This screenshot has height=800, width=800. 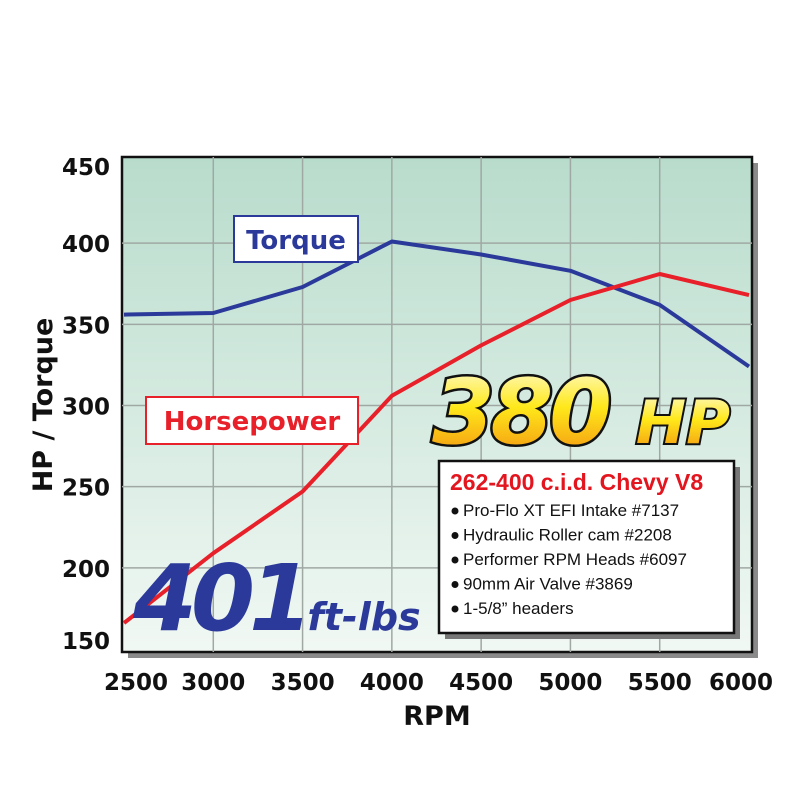 I want to click on legend-torque-box, so click(x=296, y=239).